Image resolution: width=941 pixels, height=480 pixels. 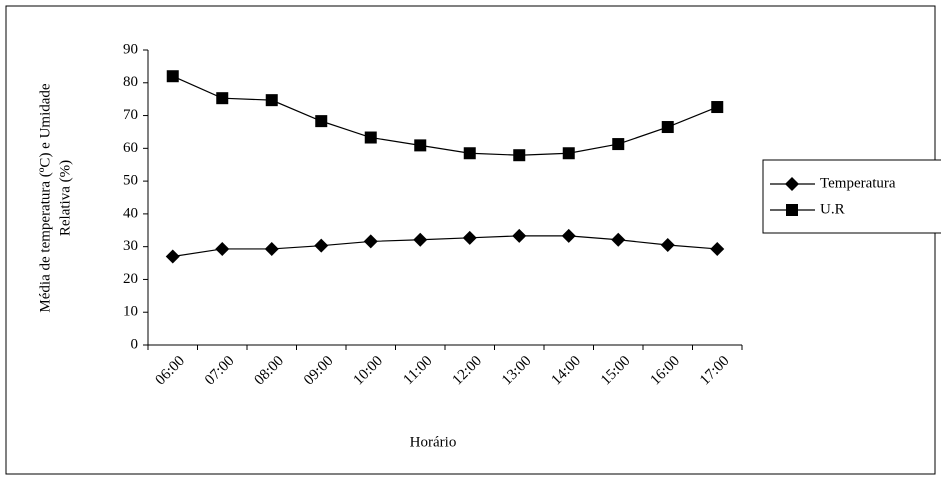 I want to click on y-tick-label: 10, so click(x=130, y=312).